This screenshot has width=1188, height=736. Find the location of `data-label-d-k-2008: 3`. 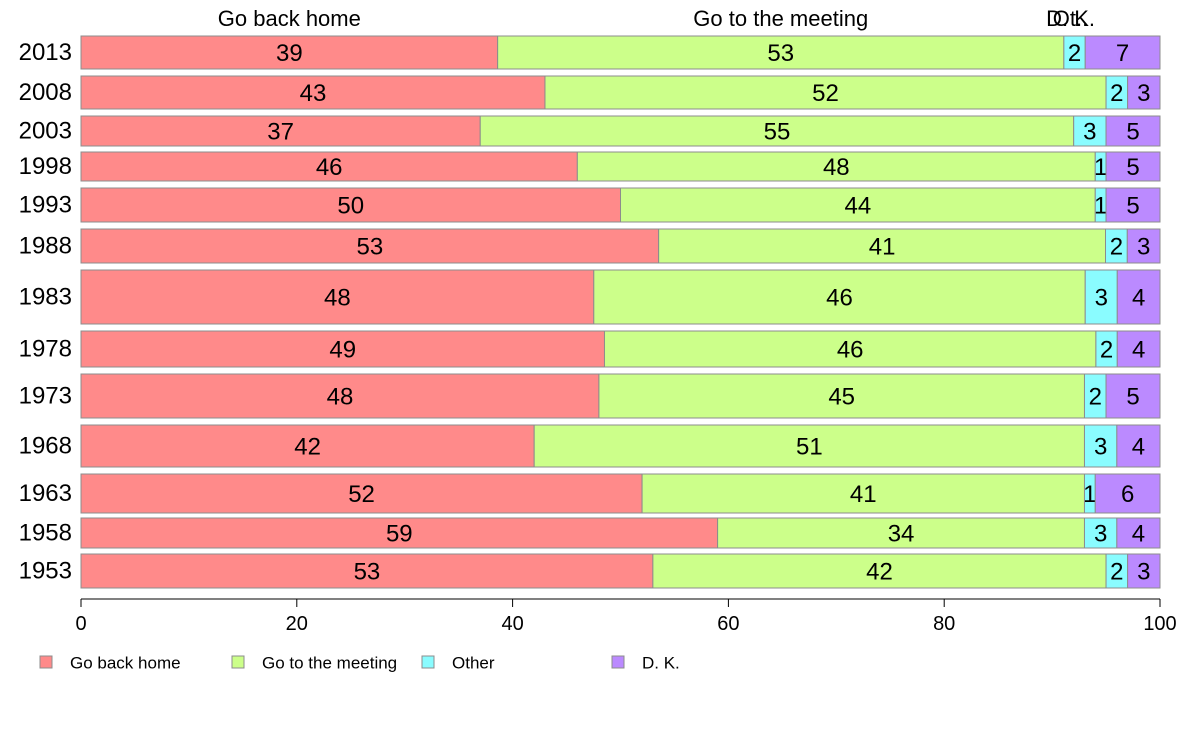

data-label-d-k-2008: 3 is located at coordinates (1143, 93).